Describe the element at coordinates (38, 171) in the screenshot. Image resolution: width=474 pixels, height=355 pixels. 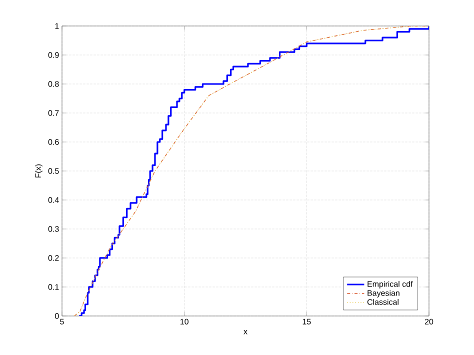
I see `y-axis-title: F(x)` at that location.